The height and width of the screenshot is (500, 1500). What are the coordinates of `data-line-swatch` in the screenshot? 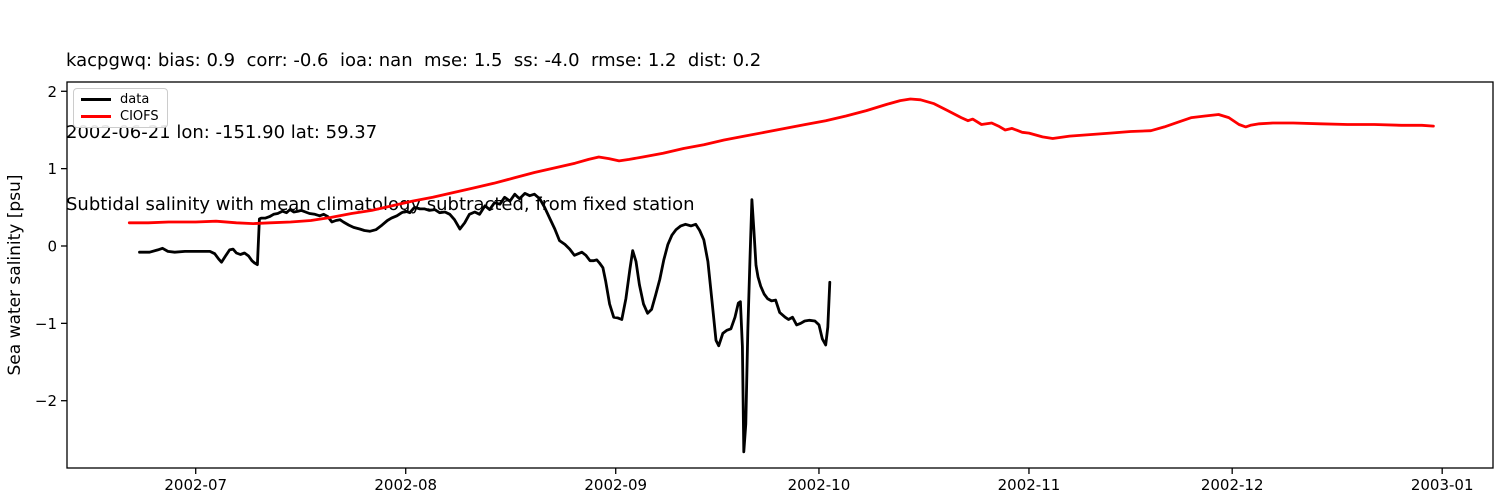 It's located at (96, 99).